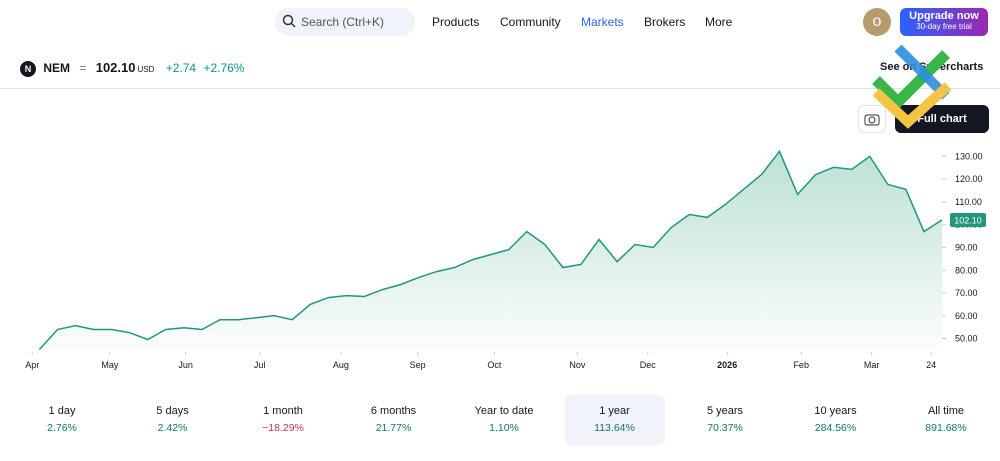 Image resolution: width=1000 pixels, height=461 pixels. Describe the element at coordinates (835, 411) in the screenshot. I see `period-name: 10 years` at that location.